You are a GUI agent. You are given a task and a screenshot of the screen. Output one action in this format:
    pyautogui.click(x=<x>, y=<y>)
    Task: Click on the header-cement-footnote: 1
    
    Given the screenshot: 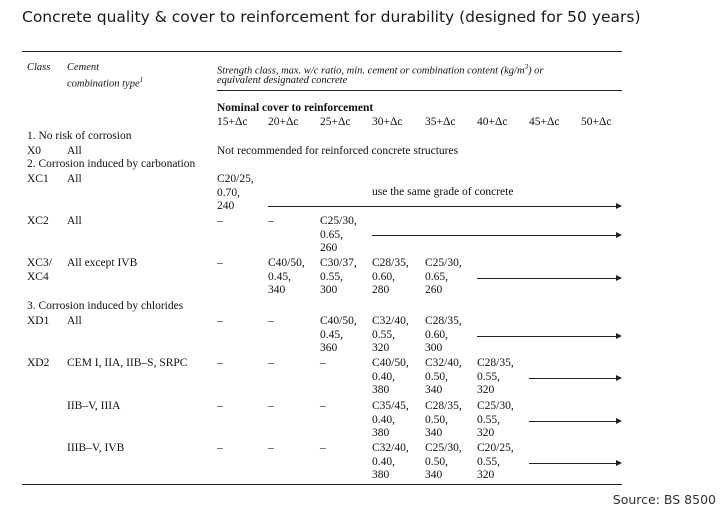 What is the action you would take?
    pyautogui.click(x=141, y=80)
    